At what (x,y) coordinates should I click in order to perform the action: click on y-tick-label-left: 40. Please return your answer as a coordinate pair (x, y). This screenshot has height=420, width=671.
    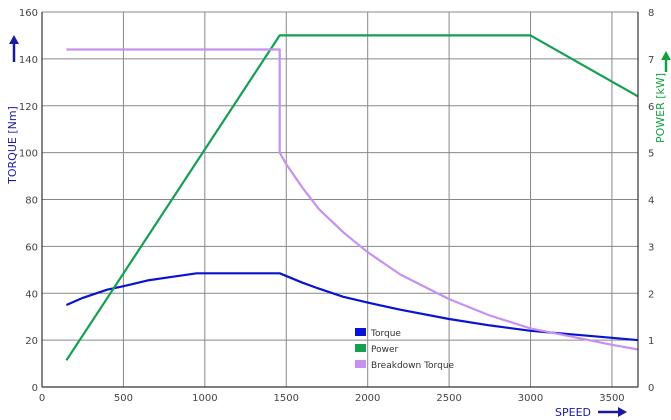
    Looking at the image, I should click on (31, 294).